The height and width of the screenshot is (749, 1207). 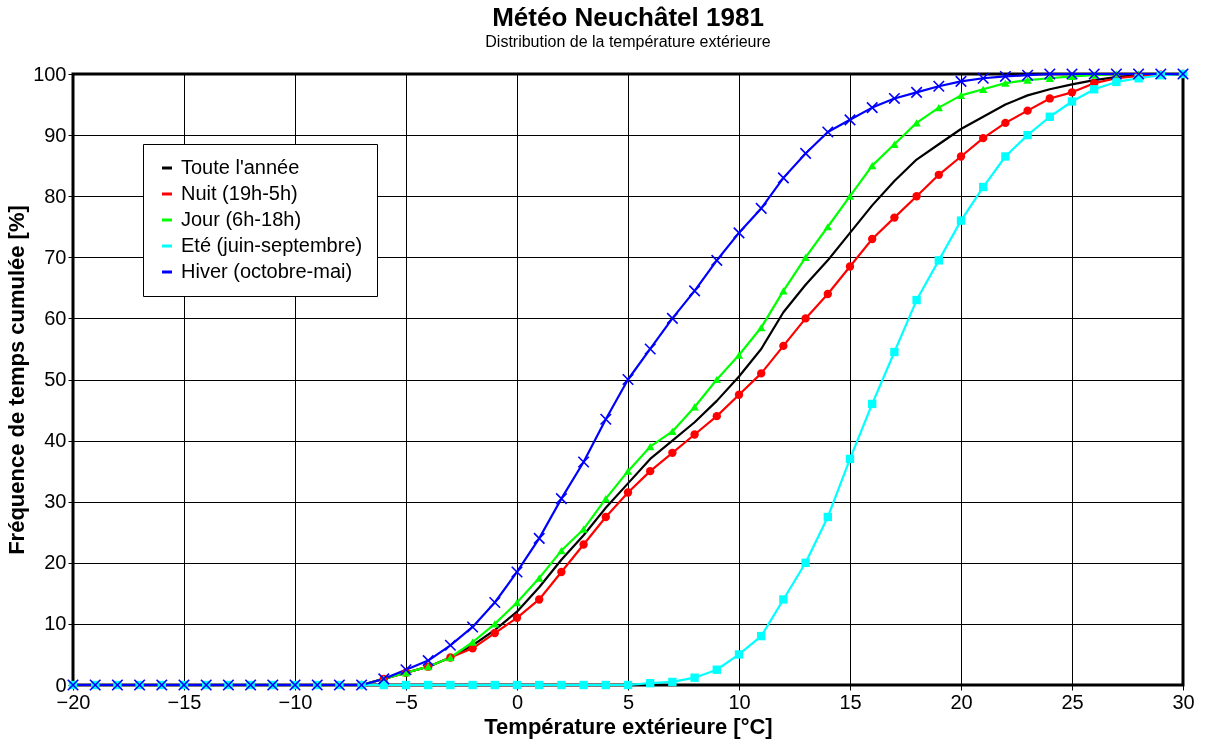 I want to click on x-tick-label: 0, so click(x=517, y=701).